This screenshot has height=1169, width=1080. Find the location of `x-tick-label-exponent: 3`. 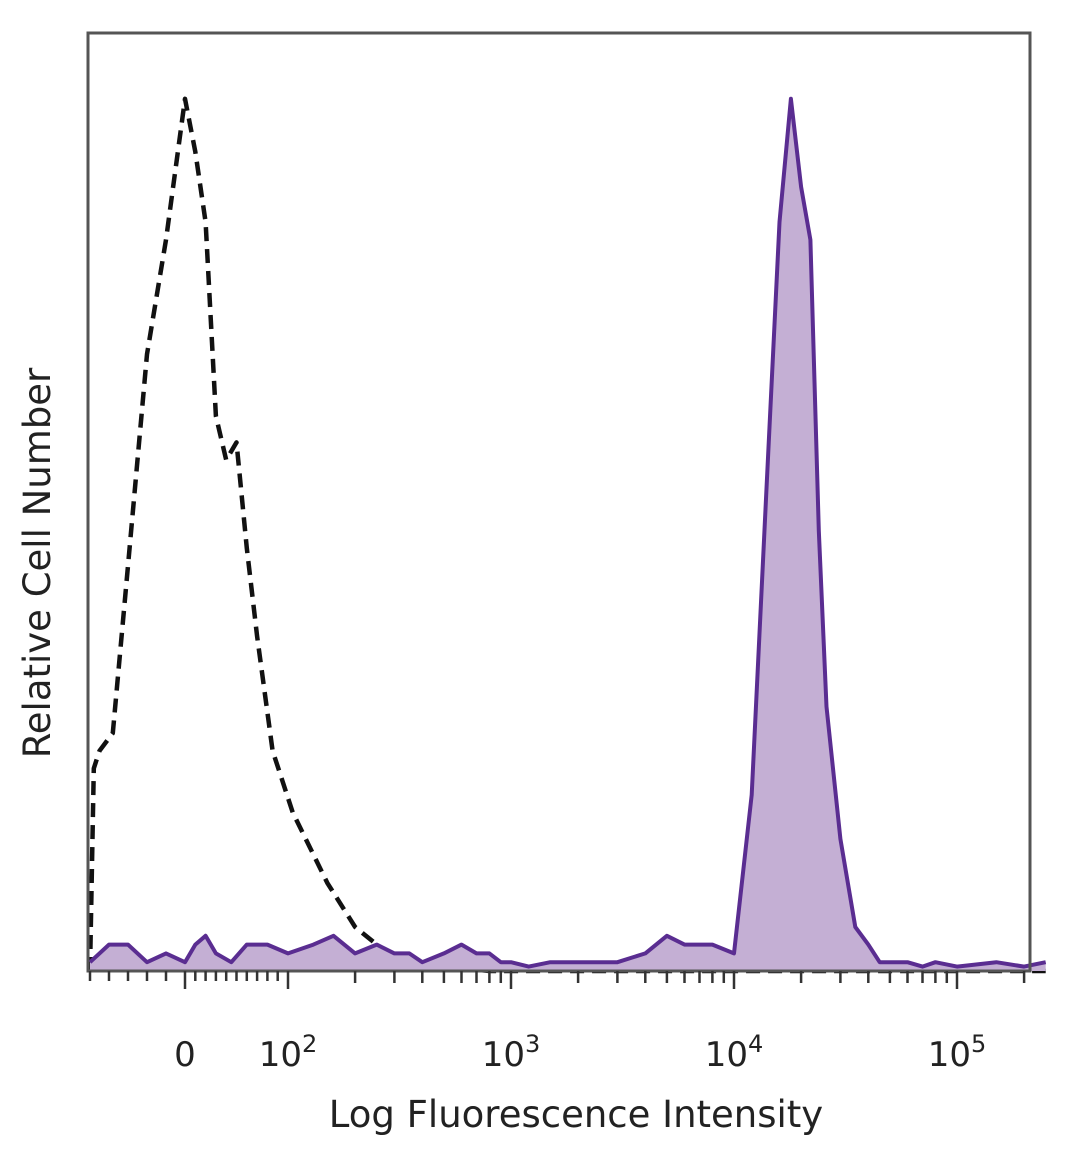

x-tick-label-exponent: 3 is located at coordinates (532, 1044).